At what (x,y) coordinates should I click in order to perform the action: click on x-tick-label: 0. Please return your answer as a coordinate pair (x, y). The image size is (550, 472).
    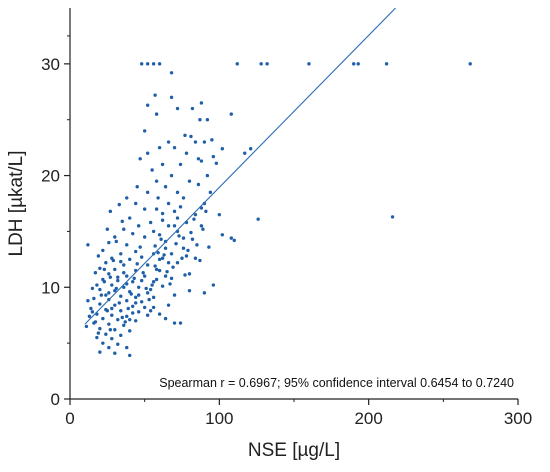
    Looking at the image, I should click on (69, 418).